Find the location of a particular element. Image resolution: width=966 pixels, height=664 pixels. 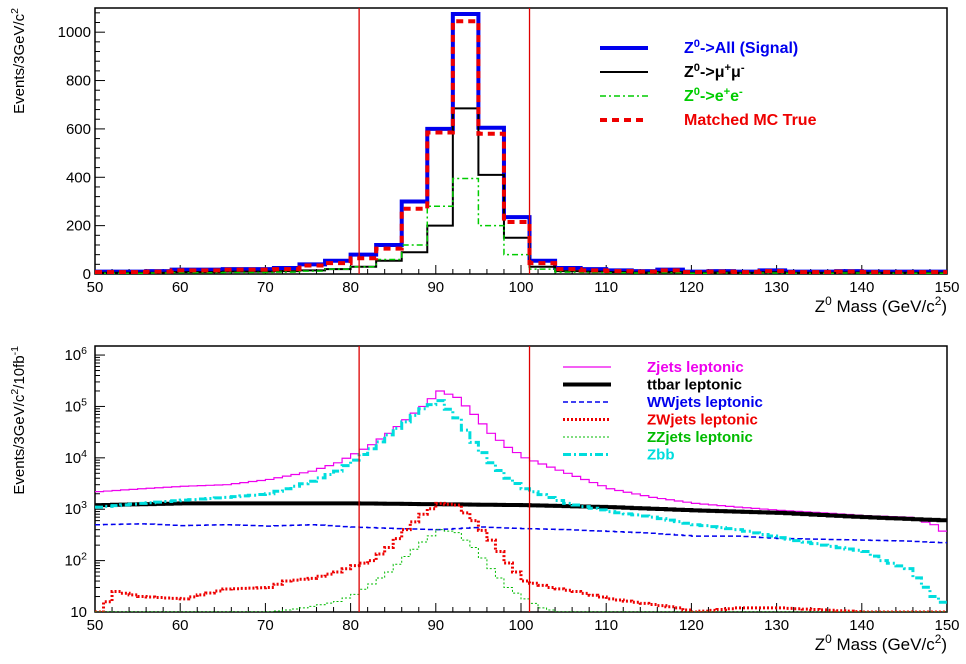

legend-label: Zbb is located at coordinates (661, 455).